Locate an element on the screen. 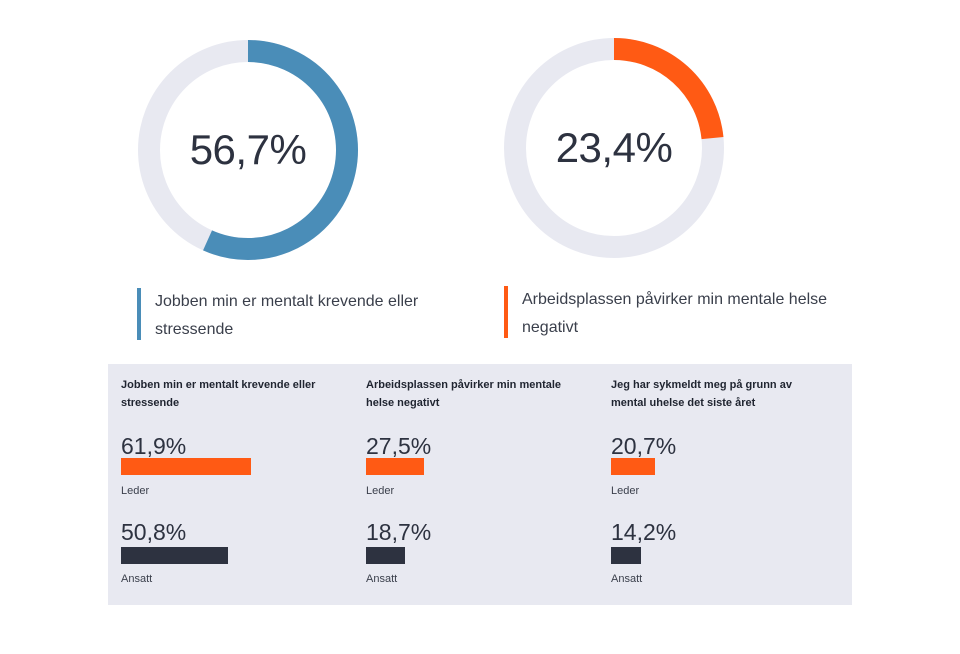 The width and height of the screenshot is (960, 654). value-label-leder: 61,9% is located at coordinates (154, 446).